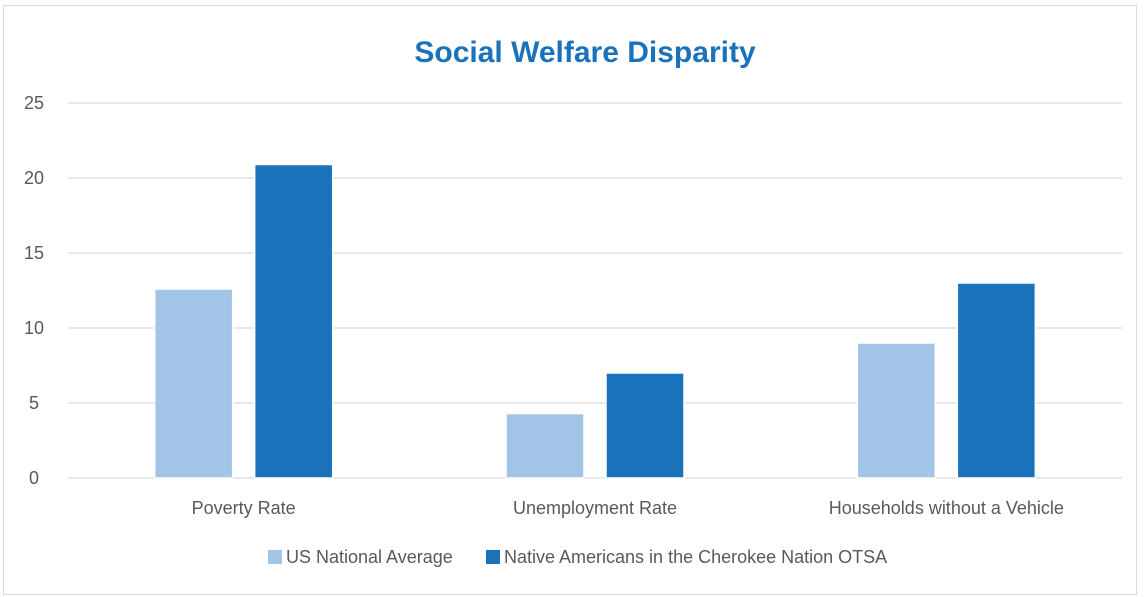  I want to click on chart-title: Social Welfare Disparity, so click(585, 52).